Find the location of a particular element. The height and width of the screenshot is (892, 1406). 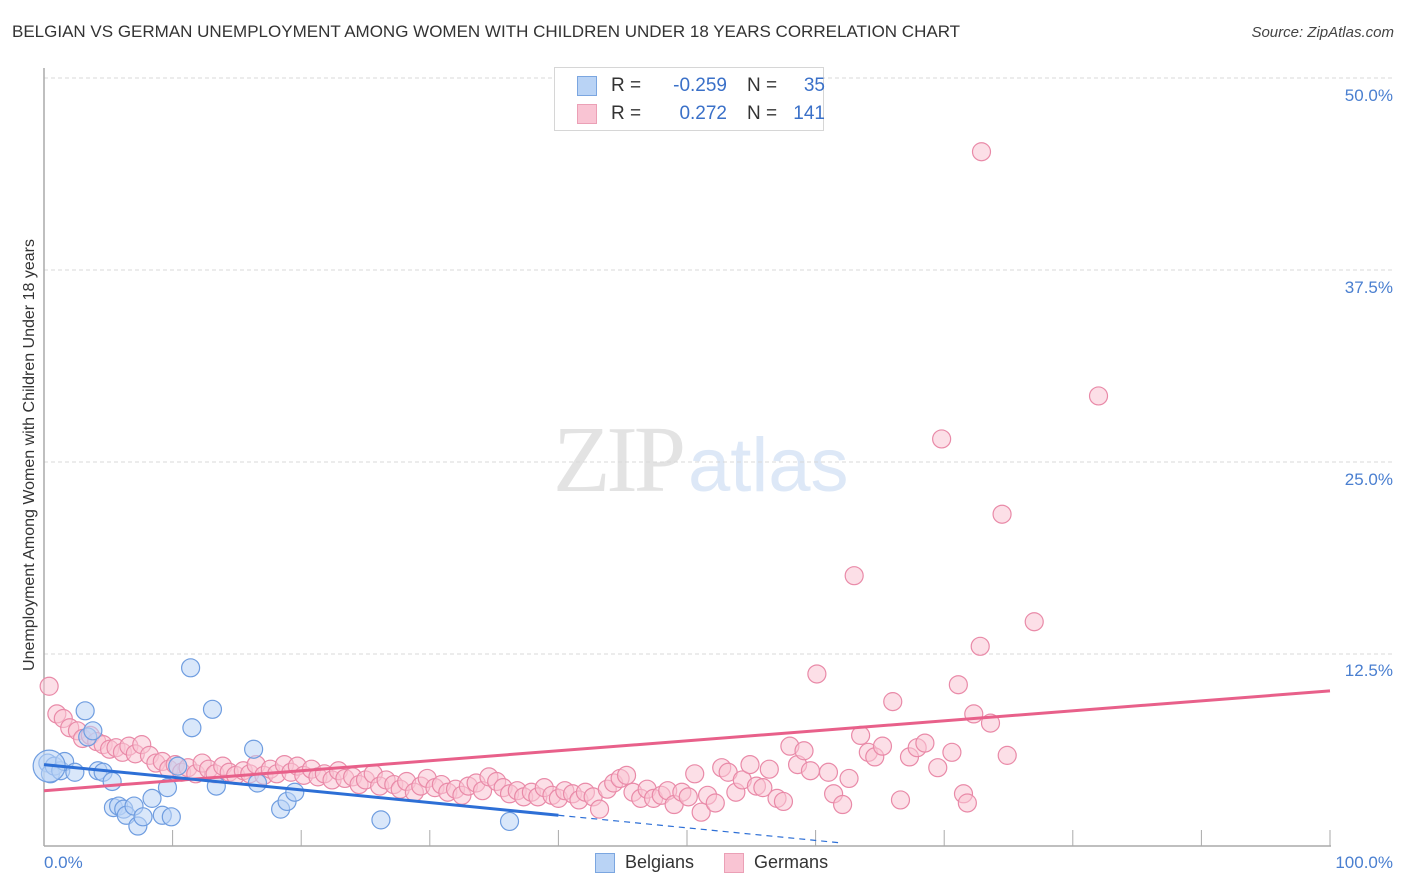

legend-item-belgians: Belgians is located at coordinates (644, 862).